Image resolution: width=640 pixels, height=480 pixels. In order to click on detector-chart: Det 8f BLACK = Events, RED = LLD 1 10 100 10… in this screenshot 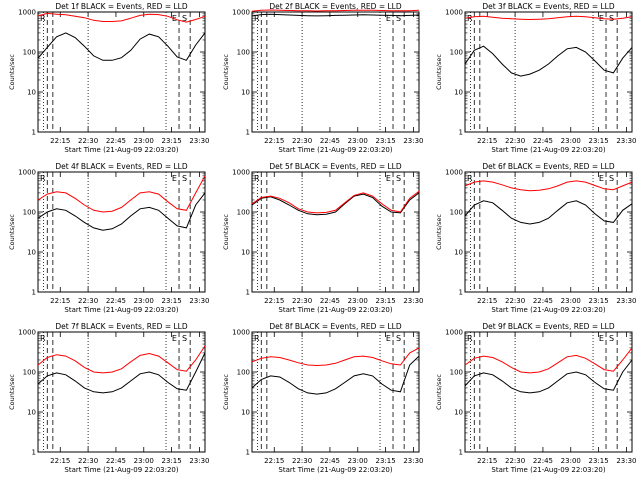, I will do `click(323, 398)`.